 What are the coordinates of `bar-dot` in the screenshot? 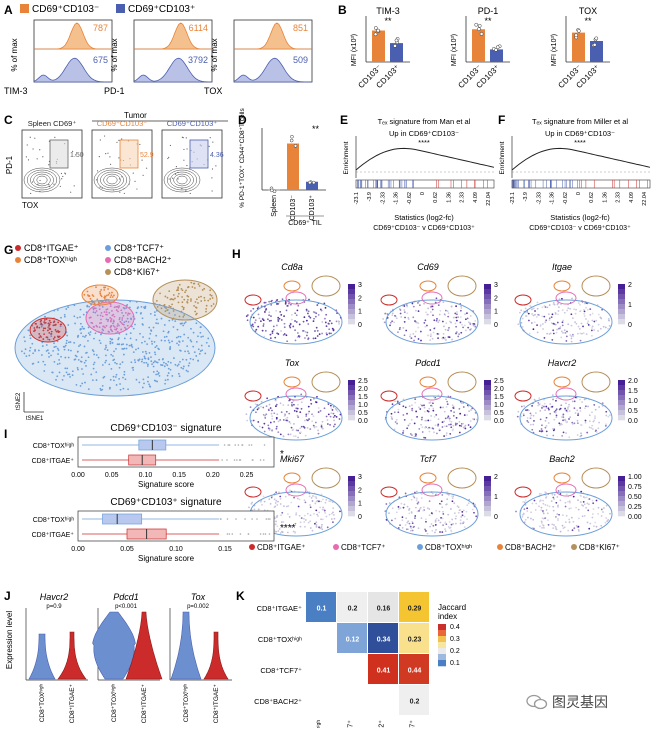 It's located at (496, 50).